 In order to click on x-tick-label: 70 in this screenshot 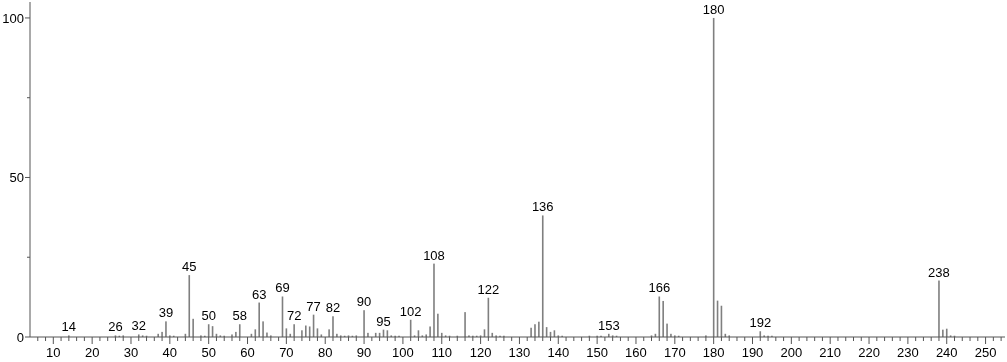, I will do `click(286, 352)`.